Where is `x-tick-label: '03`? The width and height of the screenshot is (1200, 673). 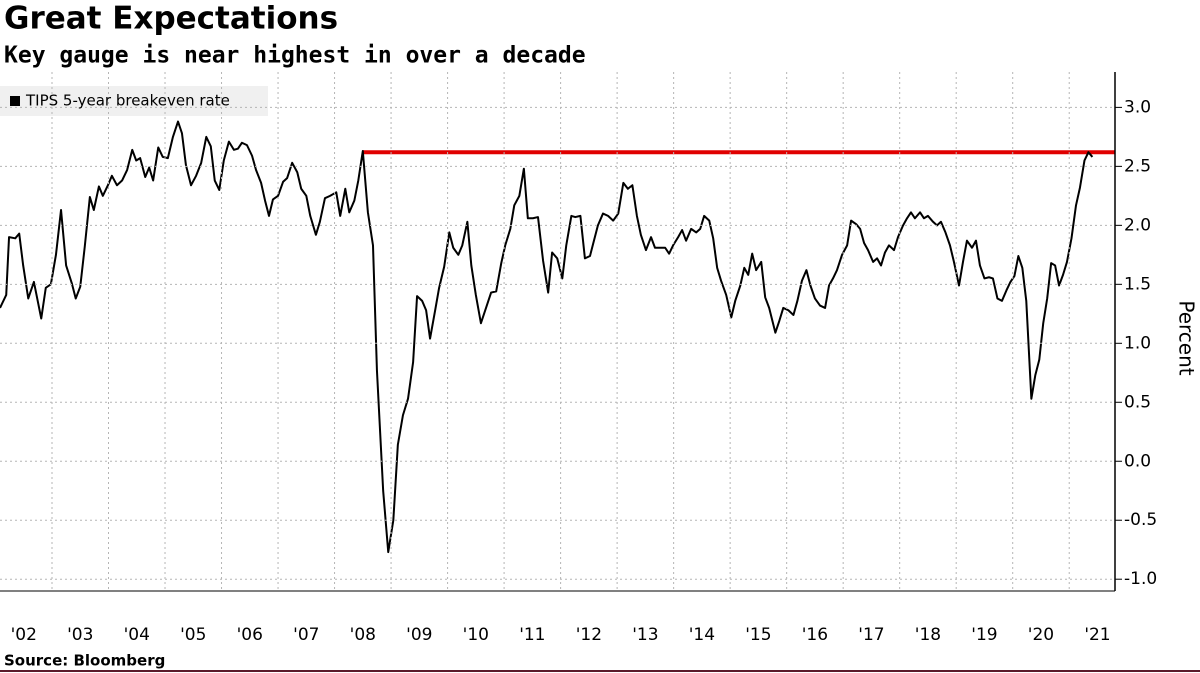
x-tick-label: '03 is located at coordinates (80, 635).